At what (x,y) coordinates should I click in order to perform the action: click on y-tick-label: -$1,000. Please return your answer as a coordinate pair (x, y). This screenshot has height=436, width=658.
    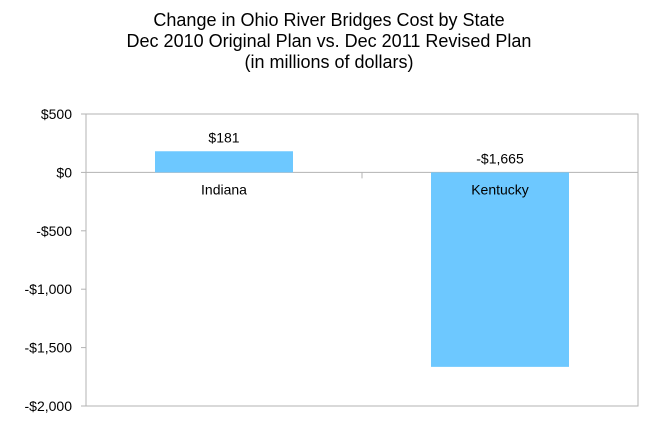
    Looking at the image, I should click on (49, 289).